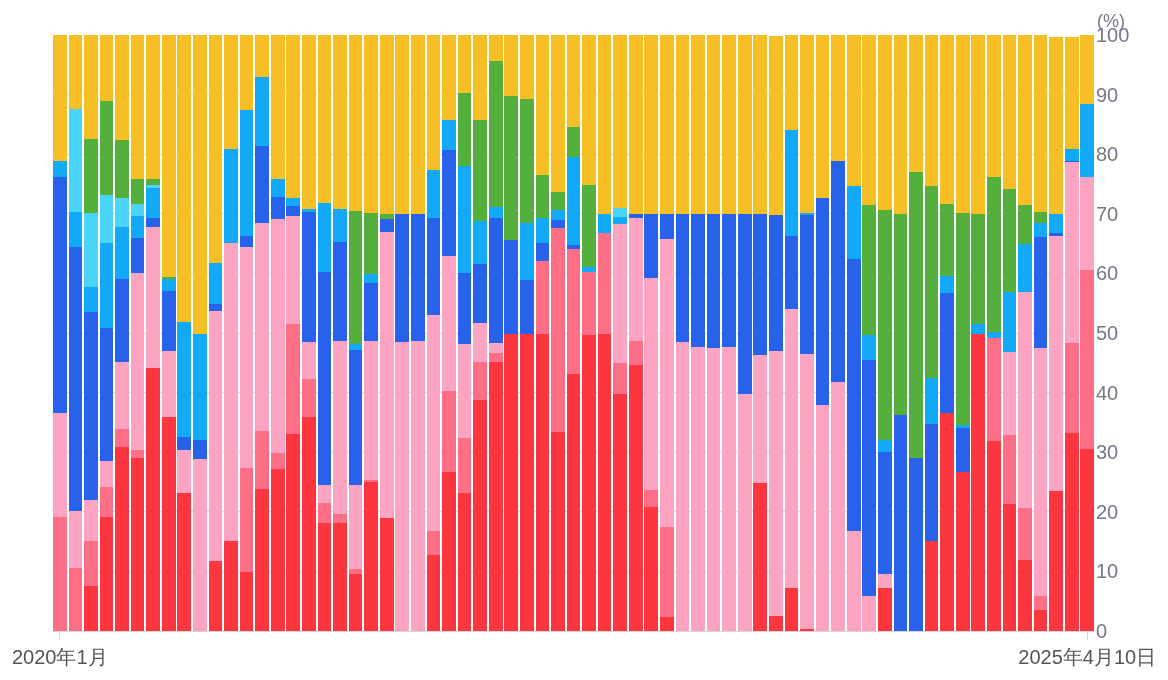  I want to click on y-tick-label: 50, so click(1107, 333).